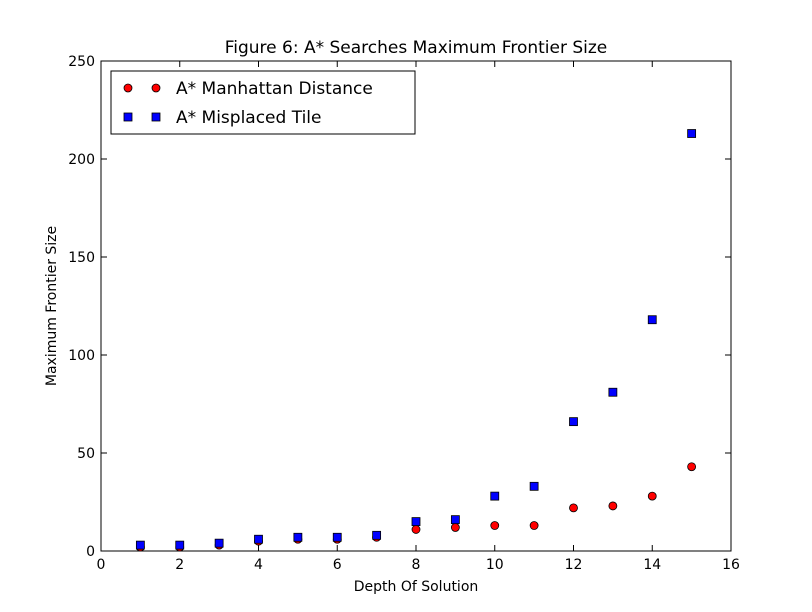 This screenshot has height=612, width=812. Describe the element at coordinates (337, 565) in the screenshot. I see `x-tick-label: 6` at that location.